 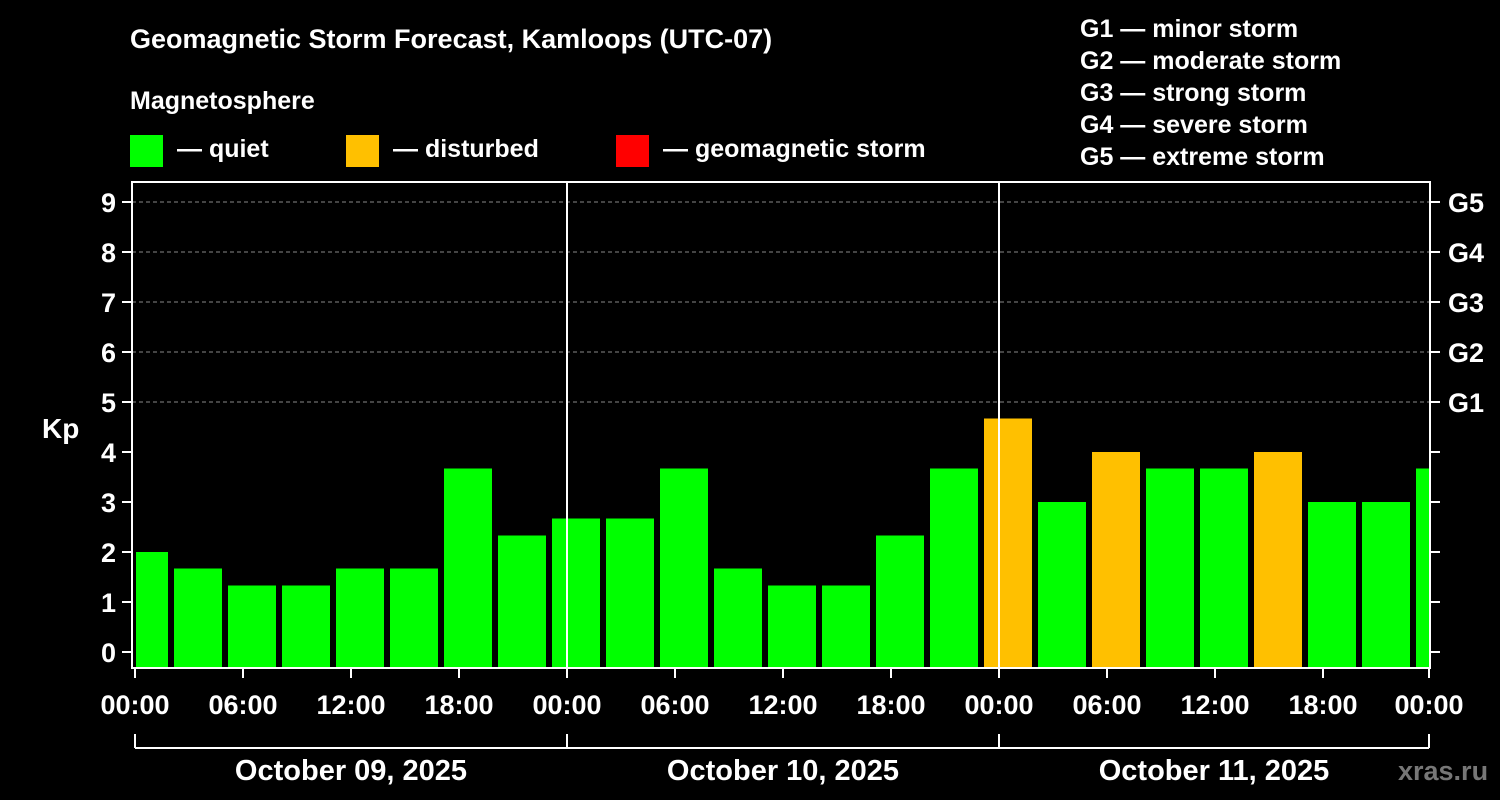 What do you see at coordinates (108, 253) in the screenshot?
I see `y-tick-label-8: 8` at bounding box center [108, 253].